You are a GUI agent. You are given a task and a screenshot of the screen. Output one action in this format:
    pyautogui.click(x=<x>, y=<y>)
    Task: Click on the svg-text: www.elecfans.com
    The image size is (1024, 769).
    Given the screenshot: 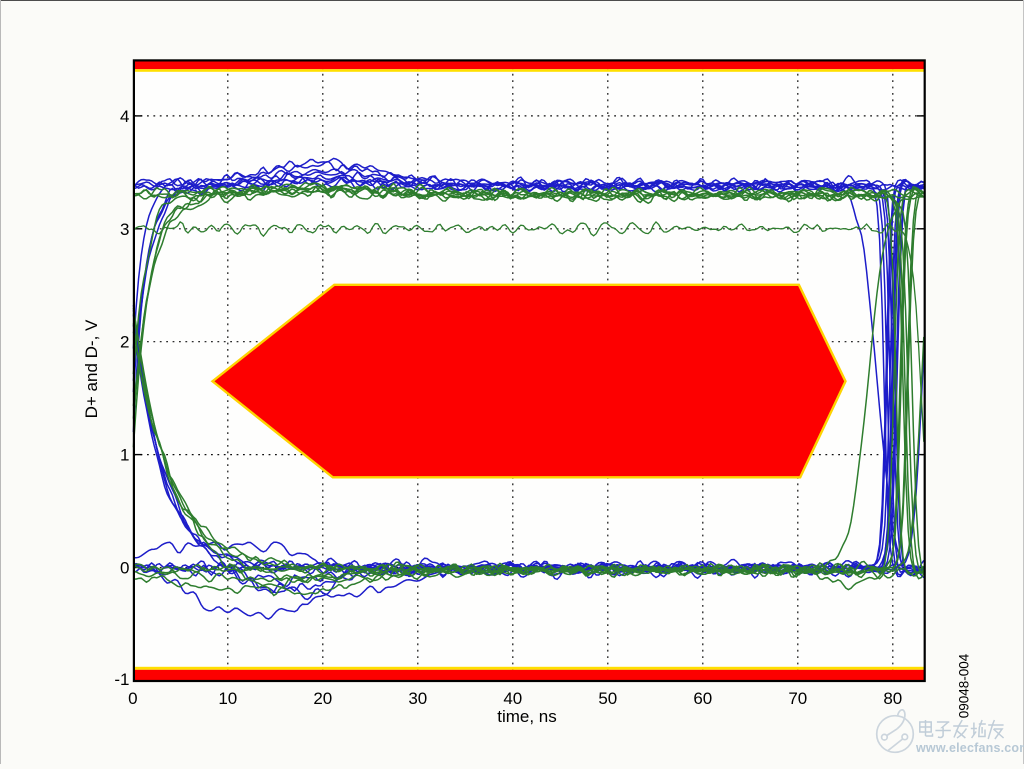 What is the action you would take?
    pyautogui.click(x=969, y=748)
    